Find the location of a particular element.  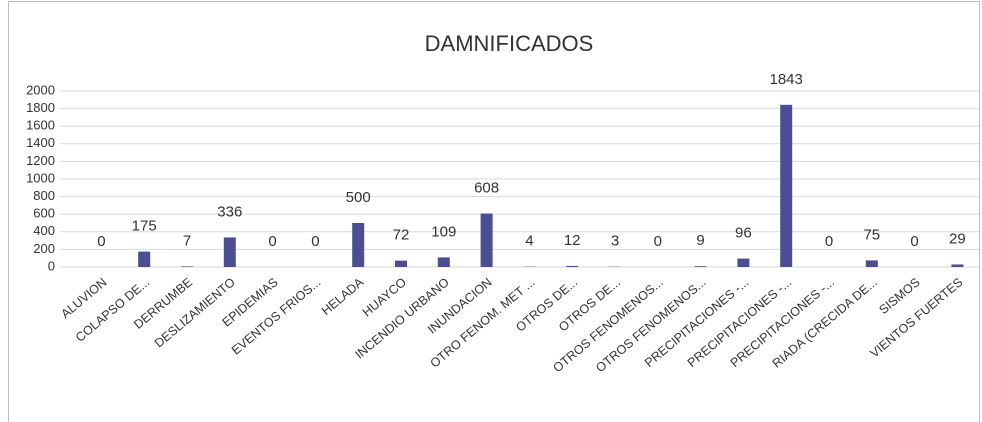

data-label: 29 is located at coordinates (957, 238).